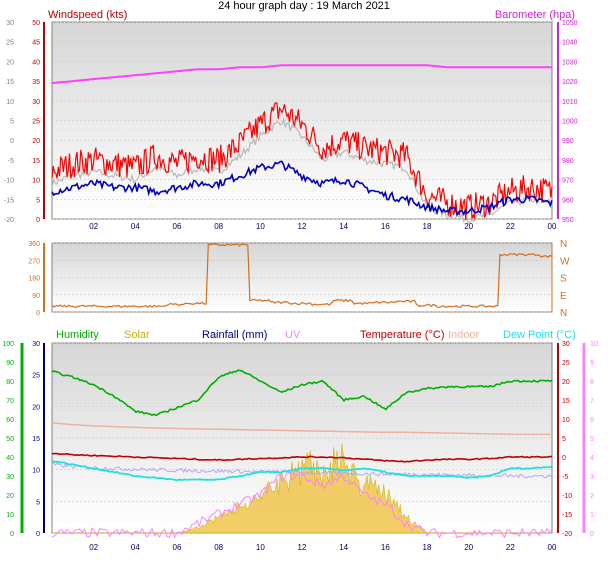 This screenshot has height=561, width=608. What do you see at coordinates (34, 244) in the screenshot?
I see `direction-y-tick: 360` at bounding box center [34, 244].